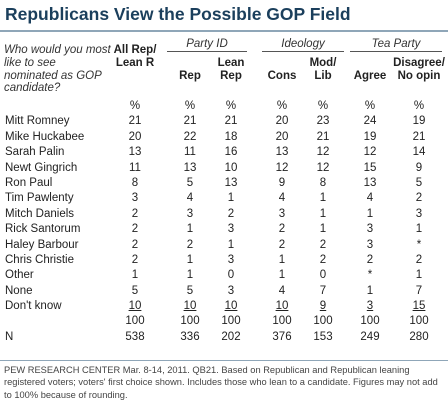 This screenshot has height=412, width=448. I want to click on group-rule-ideology, so click(303, 51).